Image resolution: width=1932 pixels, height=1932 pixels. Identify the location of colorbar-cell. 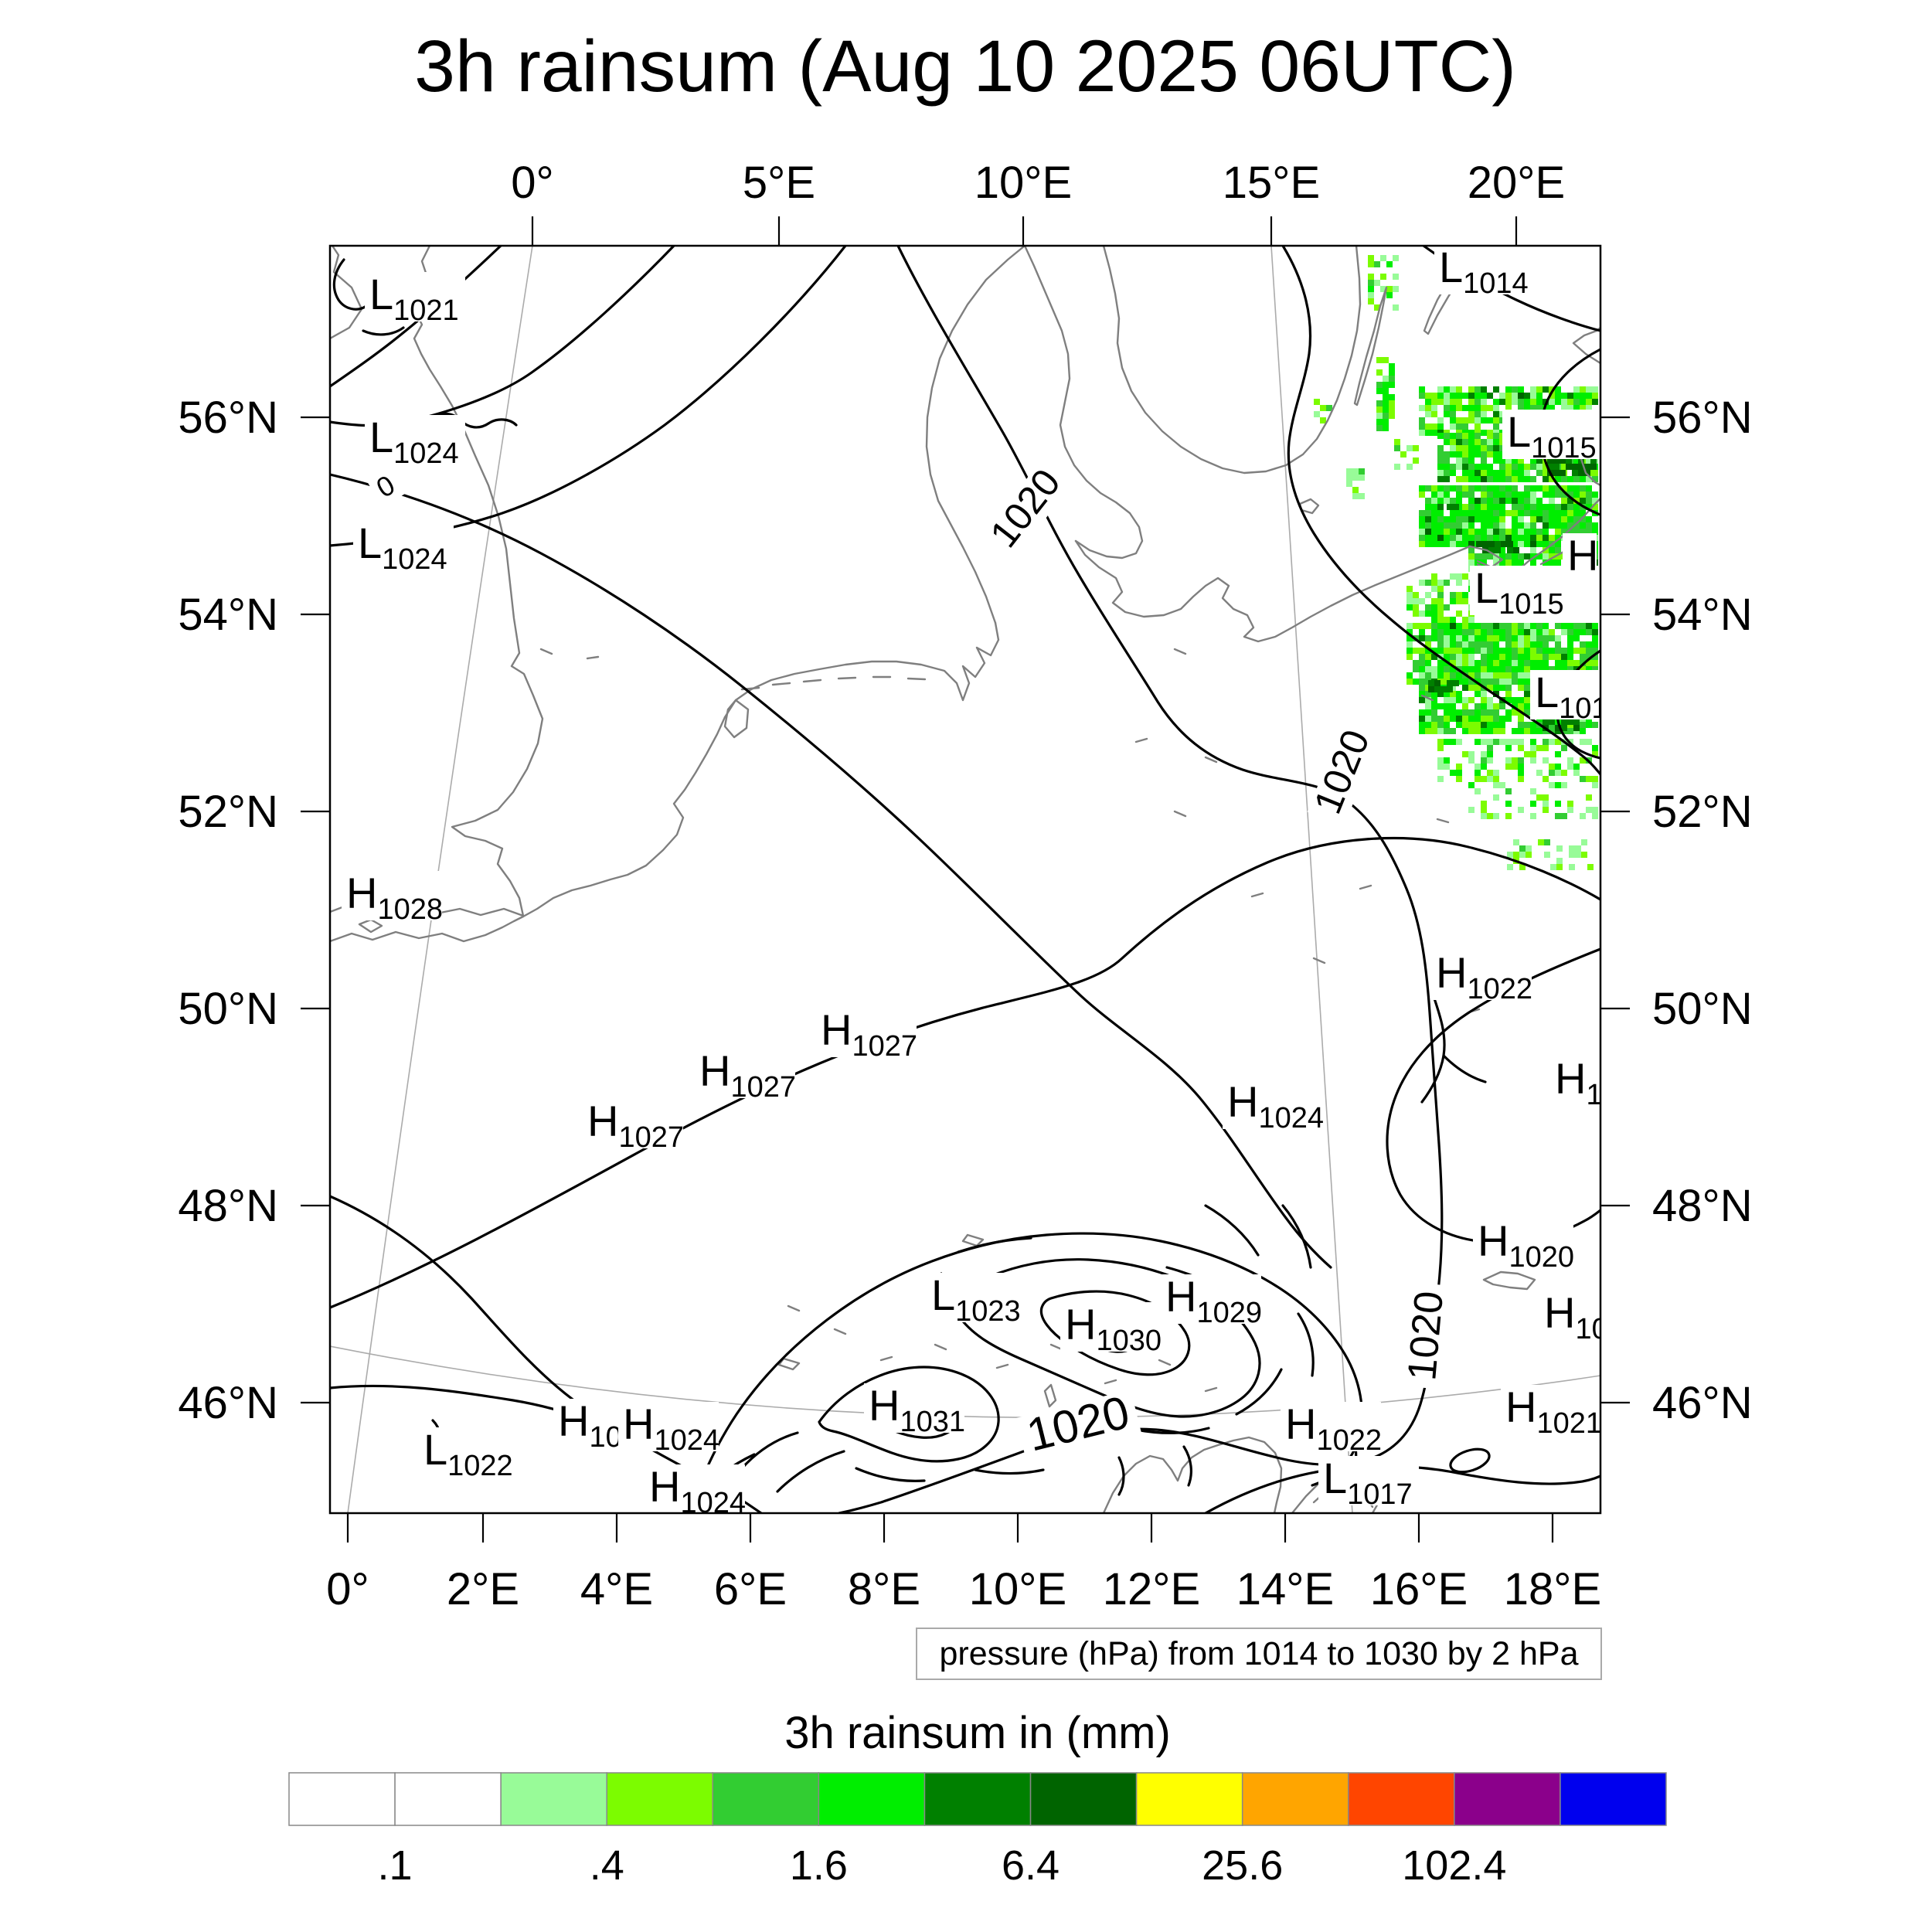
(1614, 1799).